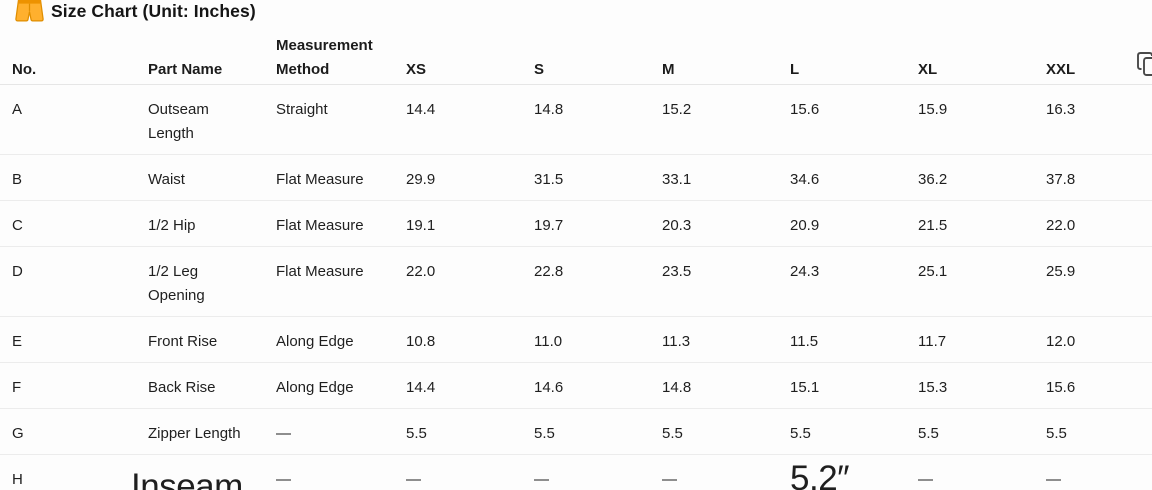 The image size is (1152, 490). What do you see at coordinates (549, 179) in the screenshot?
I see `size-value: 31.5` at bounding box center [549, 179].